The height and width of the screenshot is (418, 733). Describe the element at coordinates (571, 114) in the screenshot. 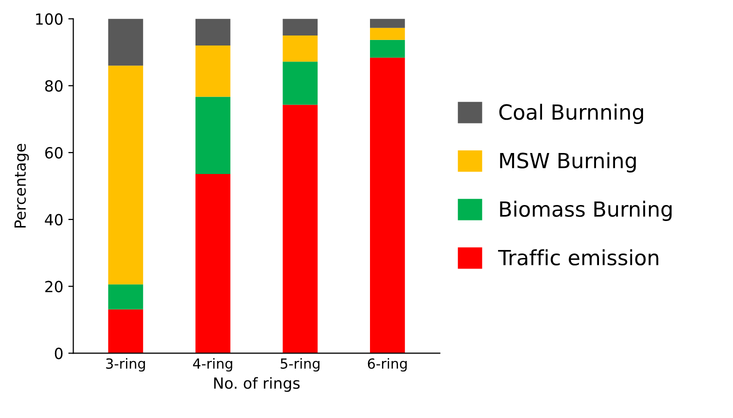

I see `legend-label: Coal Burnning` at that location.